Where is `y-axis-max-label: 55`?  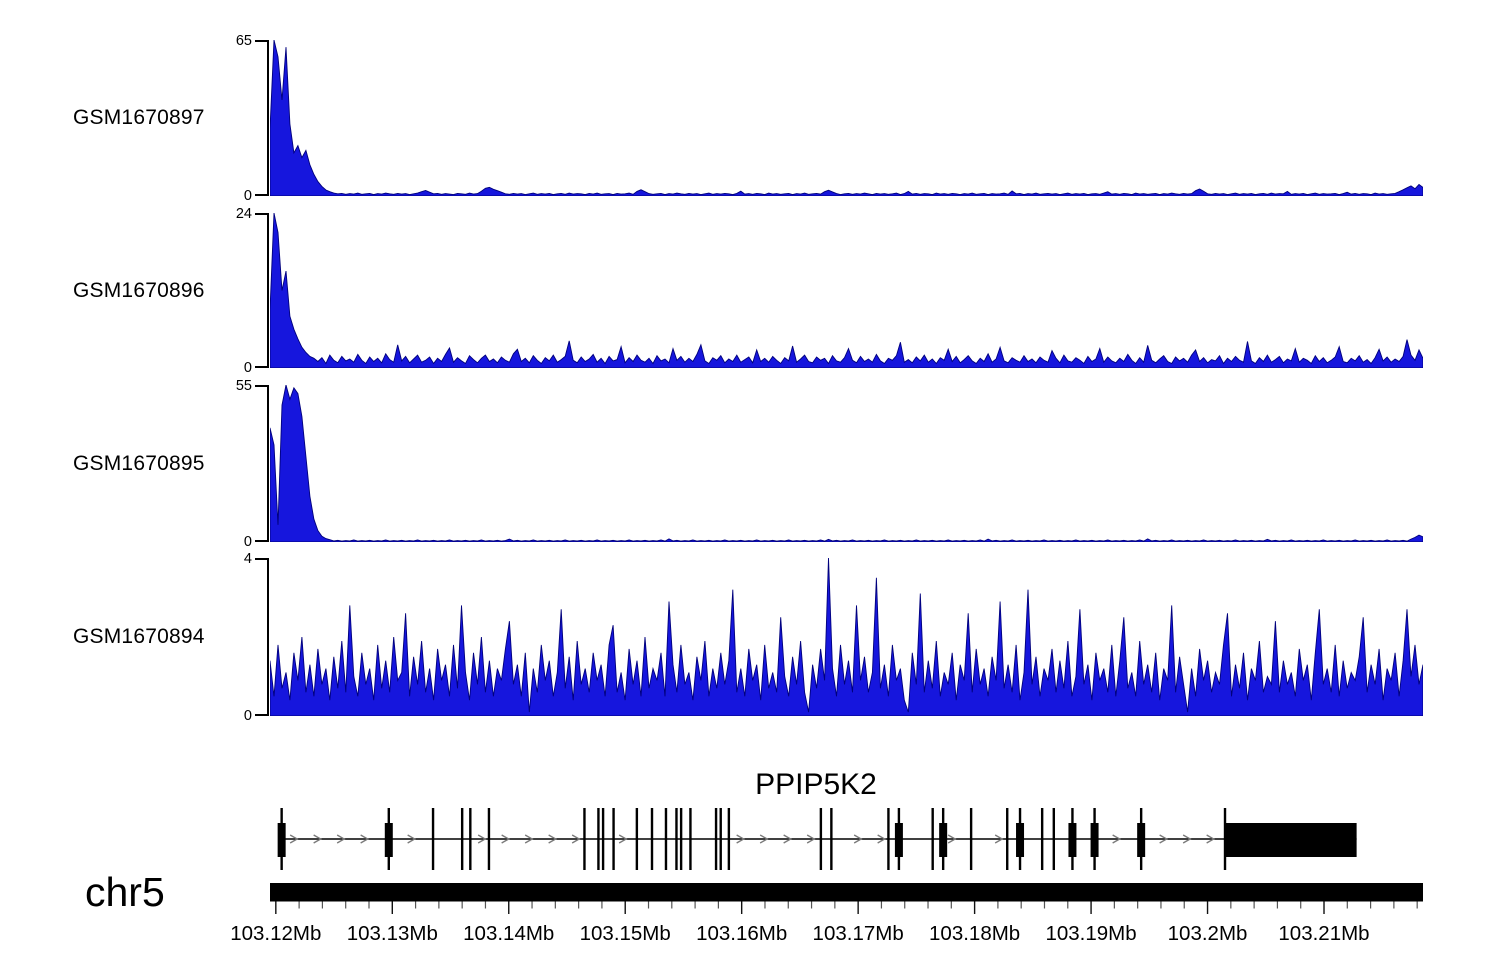
y-axis-max-label: 55 is located at coordinates (243, 386).